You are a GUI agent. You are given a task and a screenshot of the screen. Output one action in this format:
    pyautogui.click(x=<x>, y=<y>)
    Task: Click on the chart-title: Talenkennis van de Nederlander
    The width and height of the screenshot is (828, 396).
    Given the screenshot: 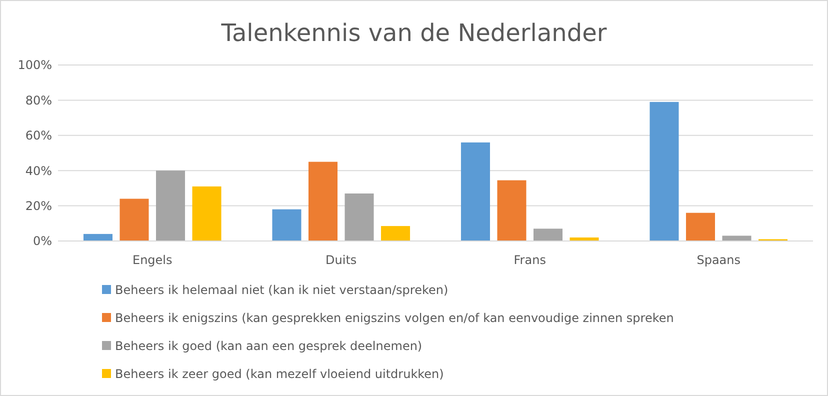 What is the action you would take?
    pyautogui.click(x=413, y=33)
    